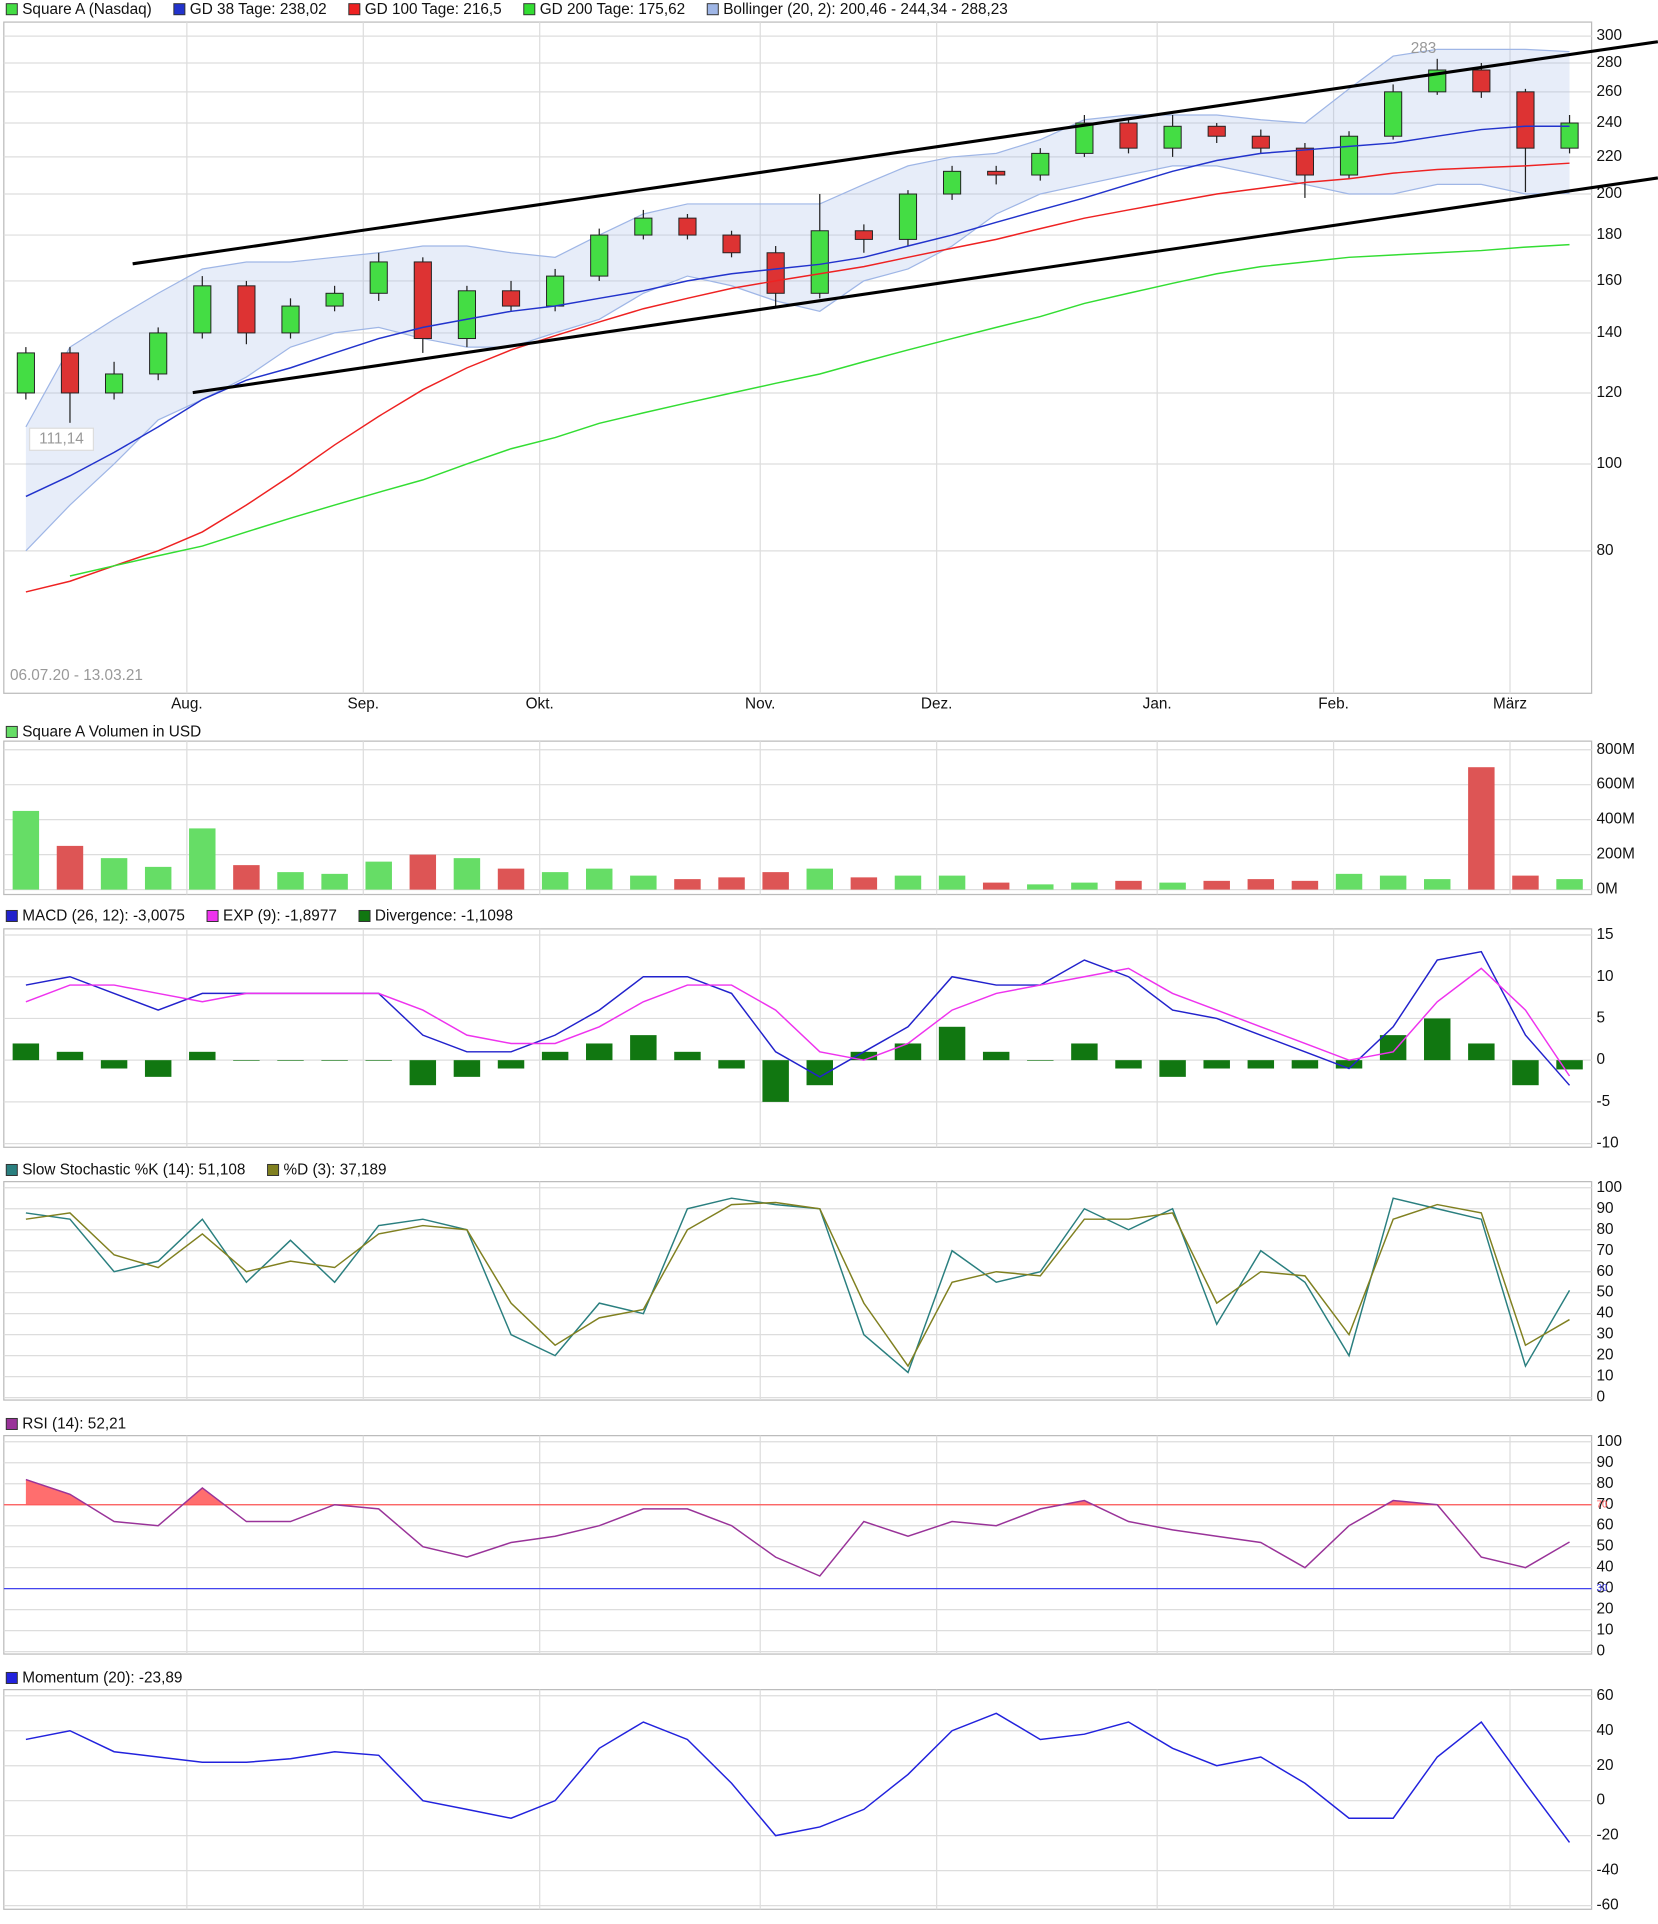  What do you see at coordinates (280, 916) in the screenshot?
I see `legend-label: EXP (9): -1,8977` at bounding box center [280, 916].